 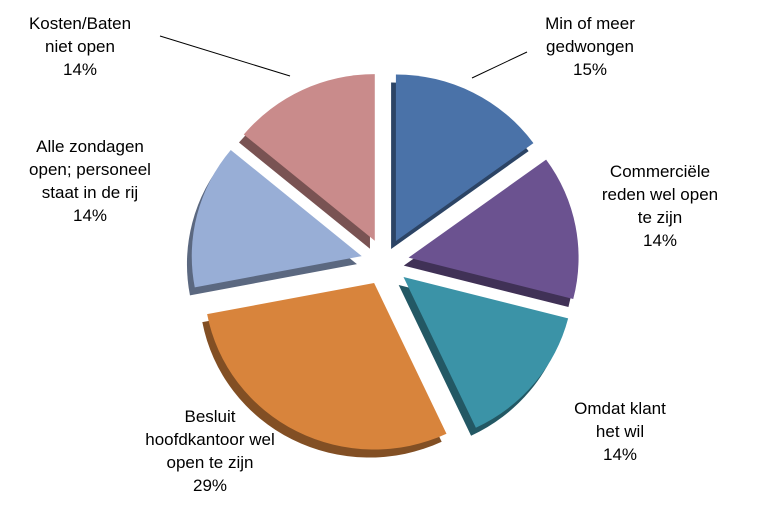 I want to click on category-name: Min of meer gedwongen, so click(x=590, y=35).